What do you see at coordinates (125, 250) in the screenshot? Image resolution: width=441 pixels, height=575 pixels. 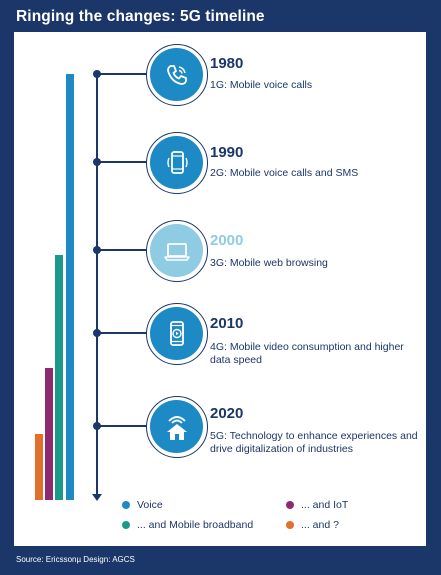 I see `connector-2000` at bounding box center [125, 250].